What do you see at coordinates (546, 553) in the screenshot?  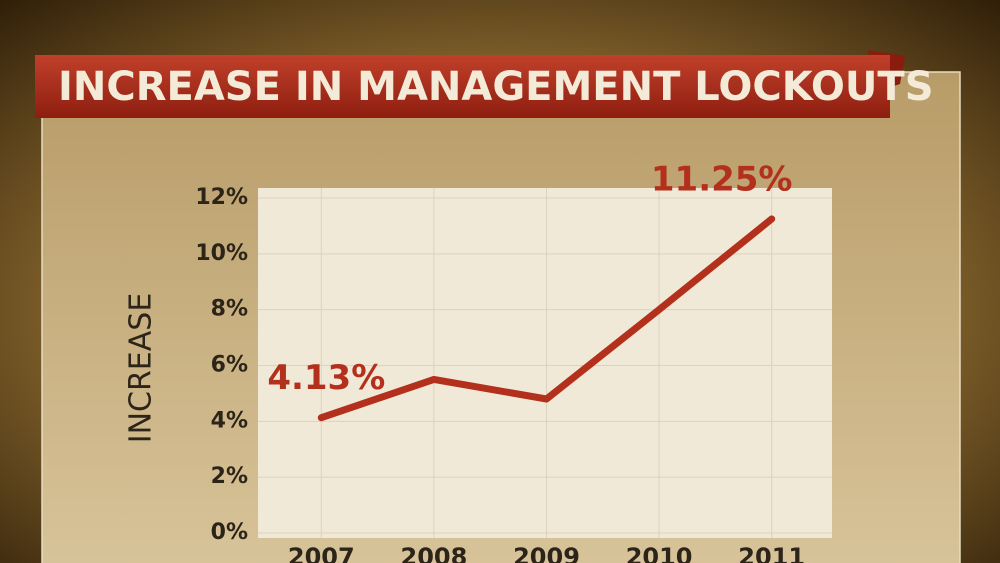 I see `x-tick-label: 2009` at bounding box center [546, 553].